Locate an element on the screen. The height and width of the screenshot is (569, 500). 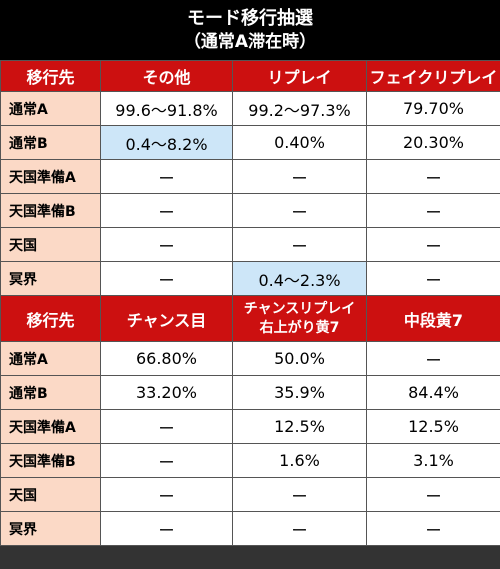
table-cell: 0.40% is located at coordinates (299, 142).